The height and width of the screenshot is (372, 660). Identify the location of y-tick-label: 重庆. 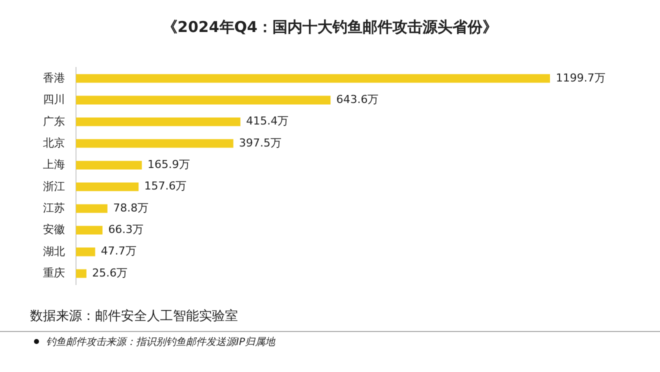
(54, 273).